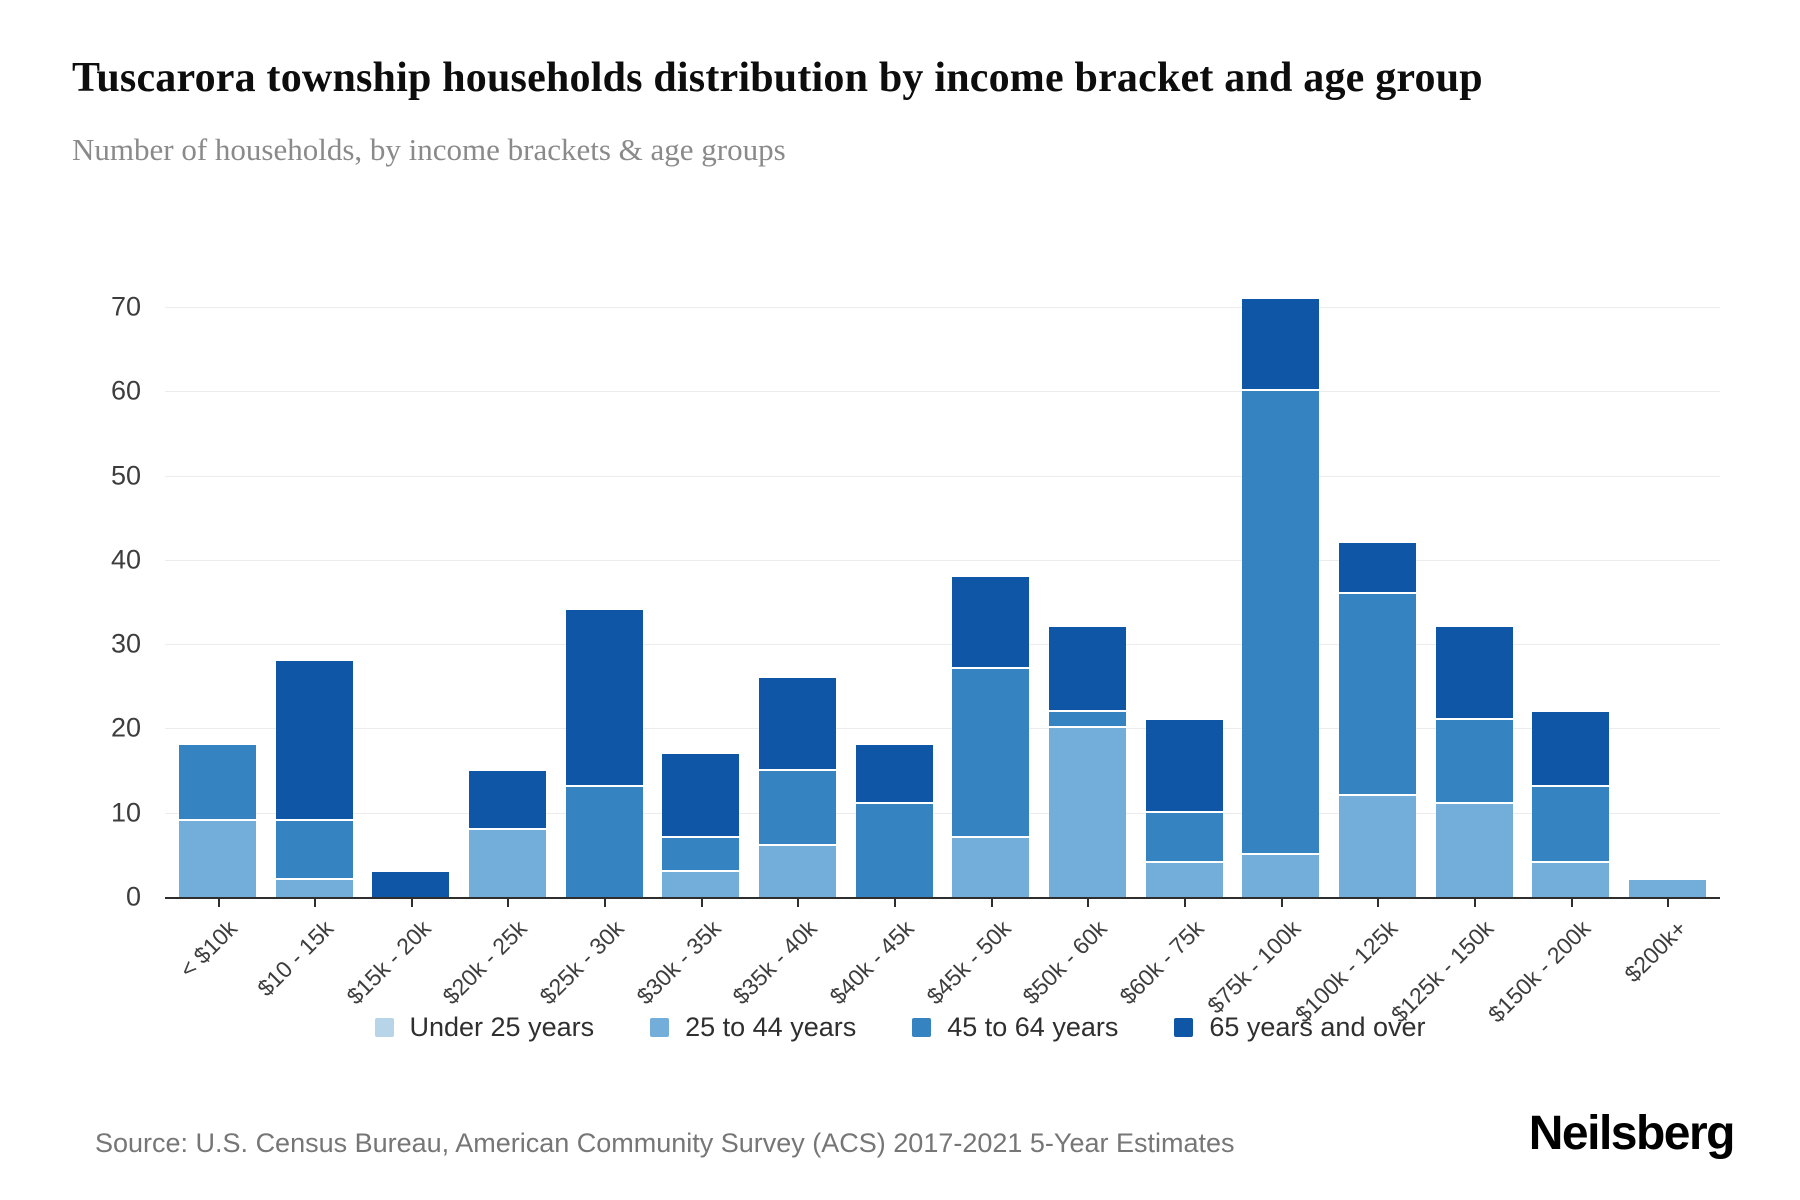  I want to click on bar-15k-20k: $15k - 20k, so click(395, 658).